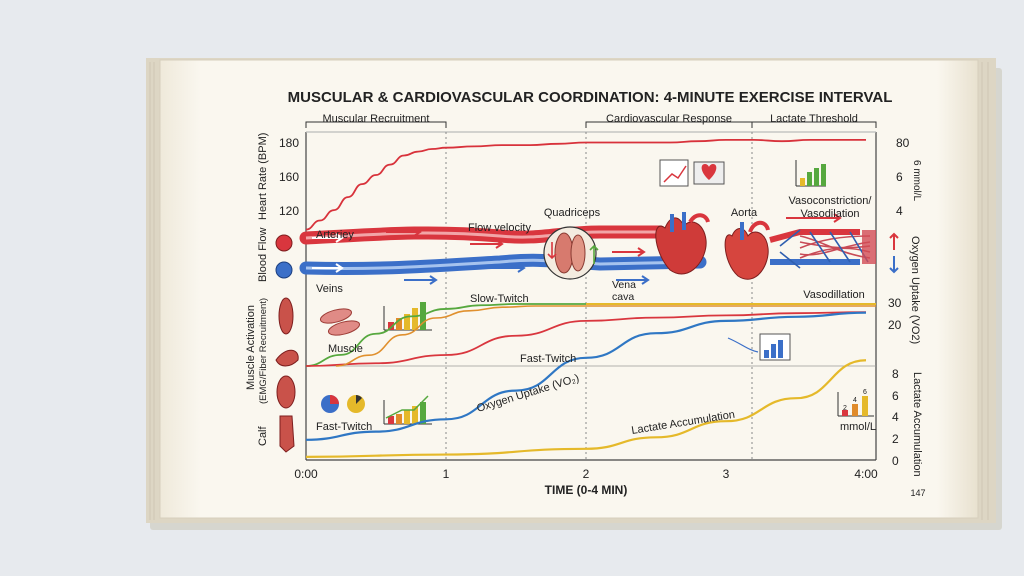 The width and height of the screenshot is (1024, 576). I want to click on label-slow-twitch: Slow-Twitch, so click(499, 299).